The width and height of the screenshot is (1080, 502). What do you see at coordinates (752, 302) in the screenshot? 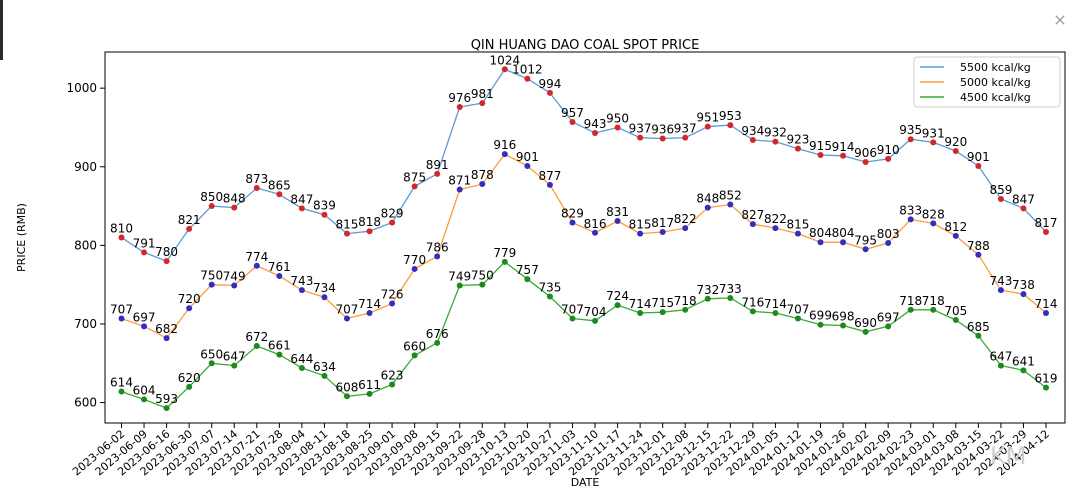
I see `data-label: 716` at bounding box center [752, 302].